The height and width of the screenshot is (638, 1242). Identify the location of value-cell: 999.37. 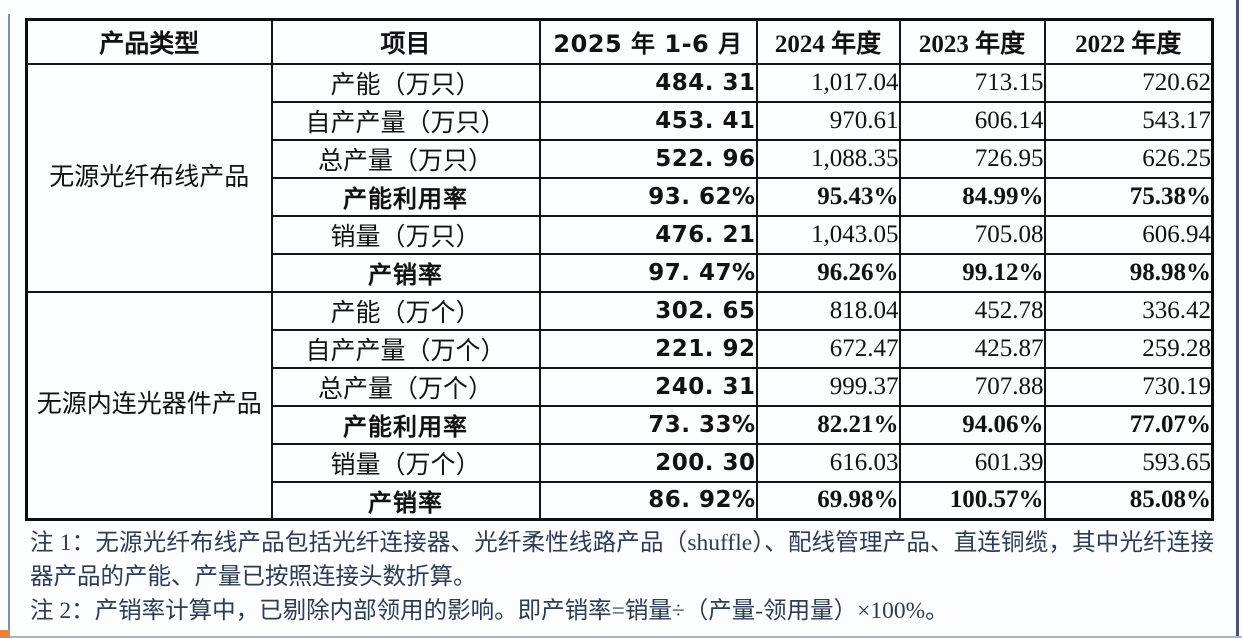
(828, 386).